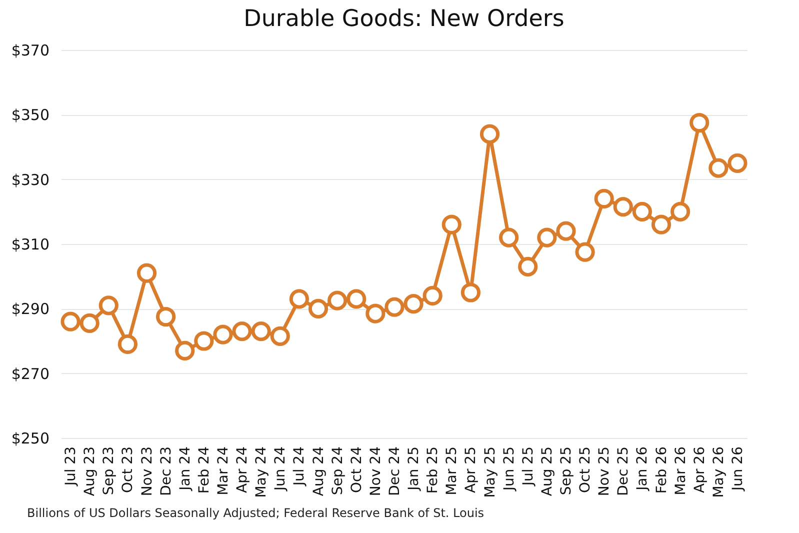 The image size is (799, 533). What do you see at coordinates (680, 471) in the screenshot?
I see `x-tick-label: Mar 26` at bounding box center [680, 471].